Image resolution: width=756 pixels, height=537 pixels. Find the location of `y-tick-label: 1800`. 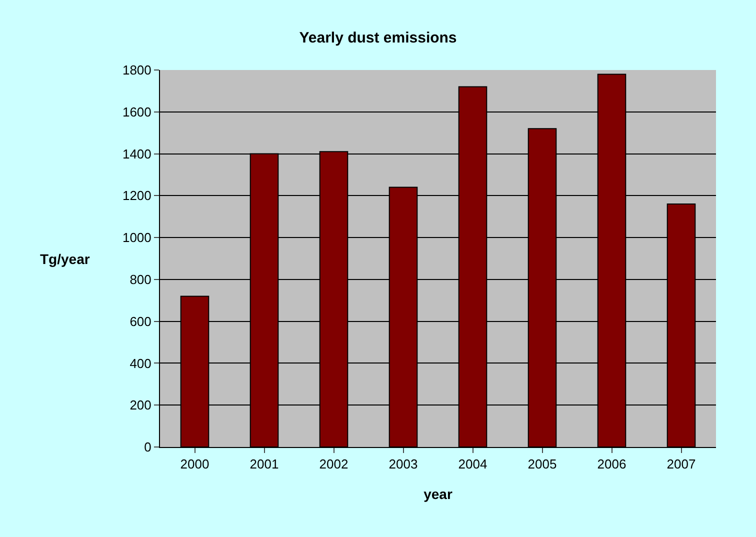

y-tick-label: 1800 is located at coordinates (137, 70).